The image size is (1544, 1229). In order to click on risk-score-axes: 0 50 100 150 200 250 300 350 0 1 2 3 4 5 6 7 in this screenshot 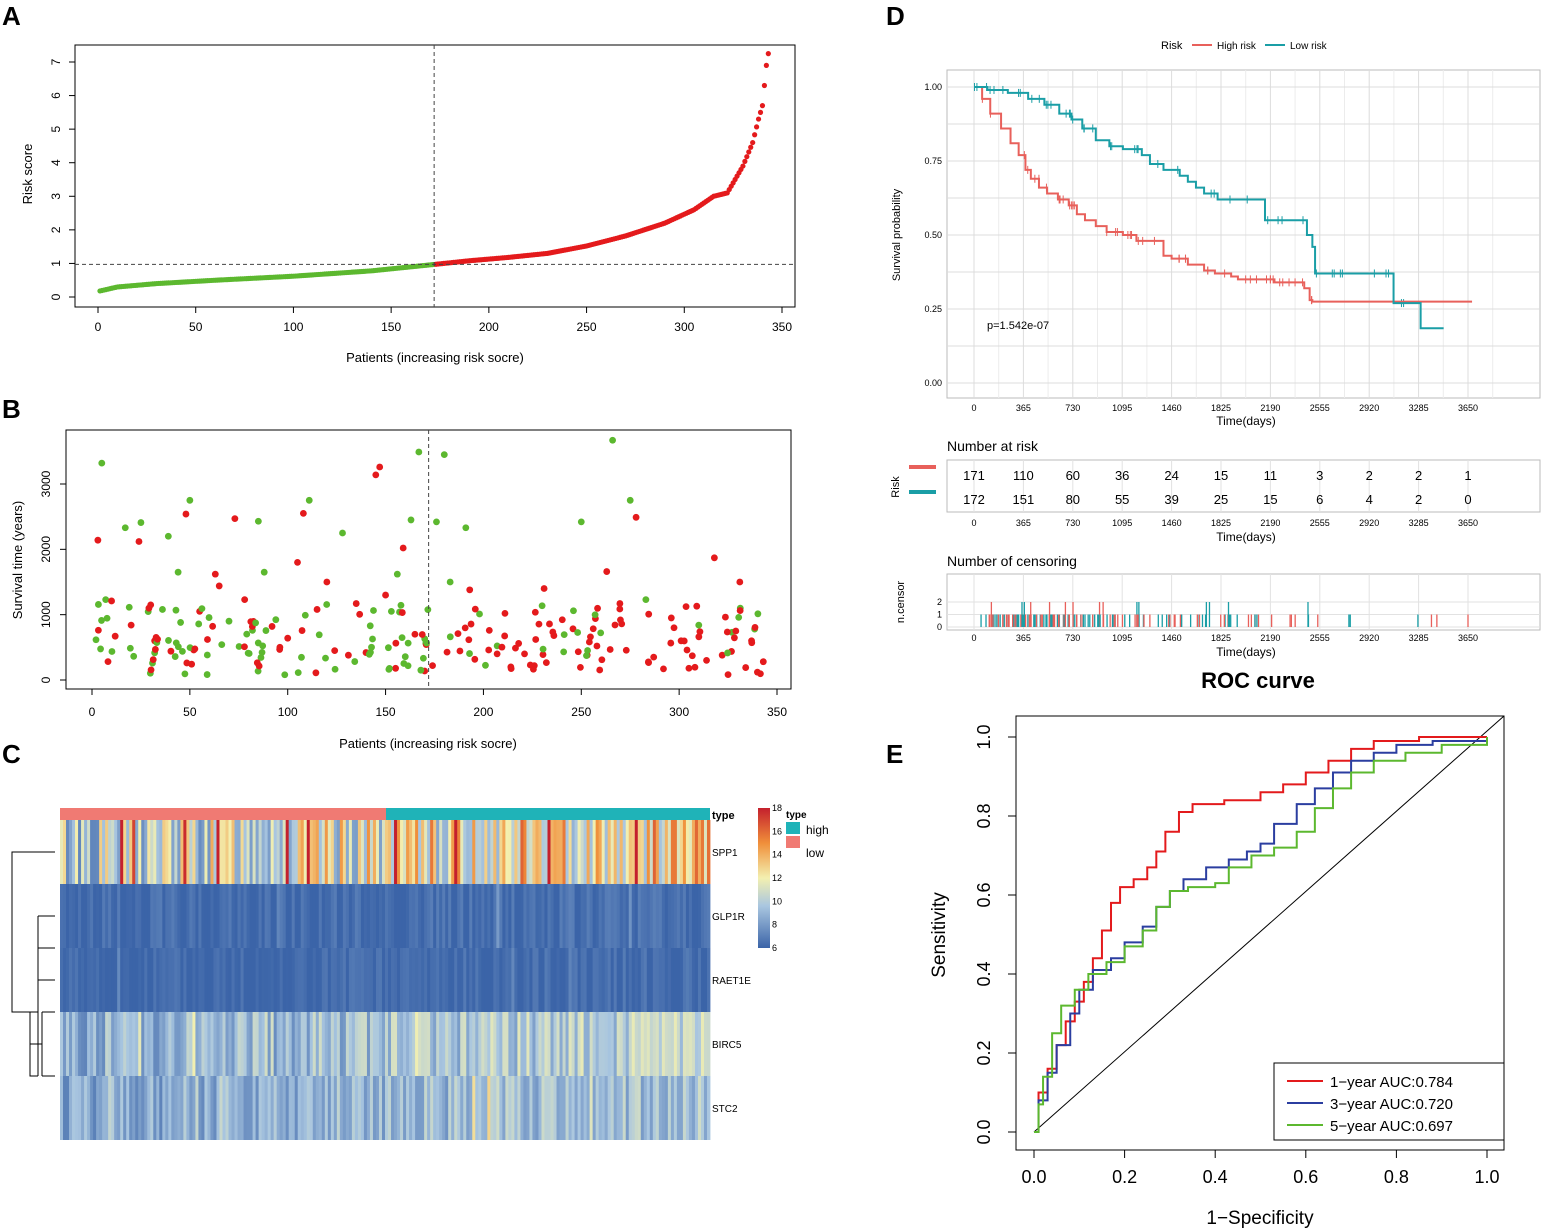, I will do `click(420, 196)`.